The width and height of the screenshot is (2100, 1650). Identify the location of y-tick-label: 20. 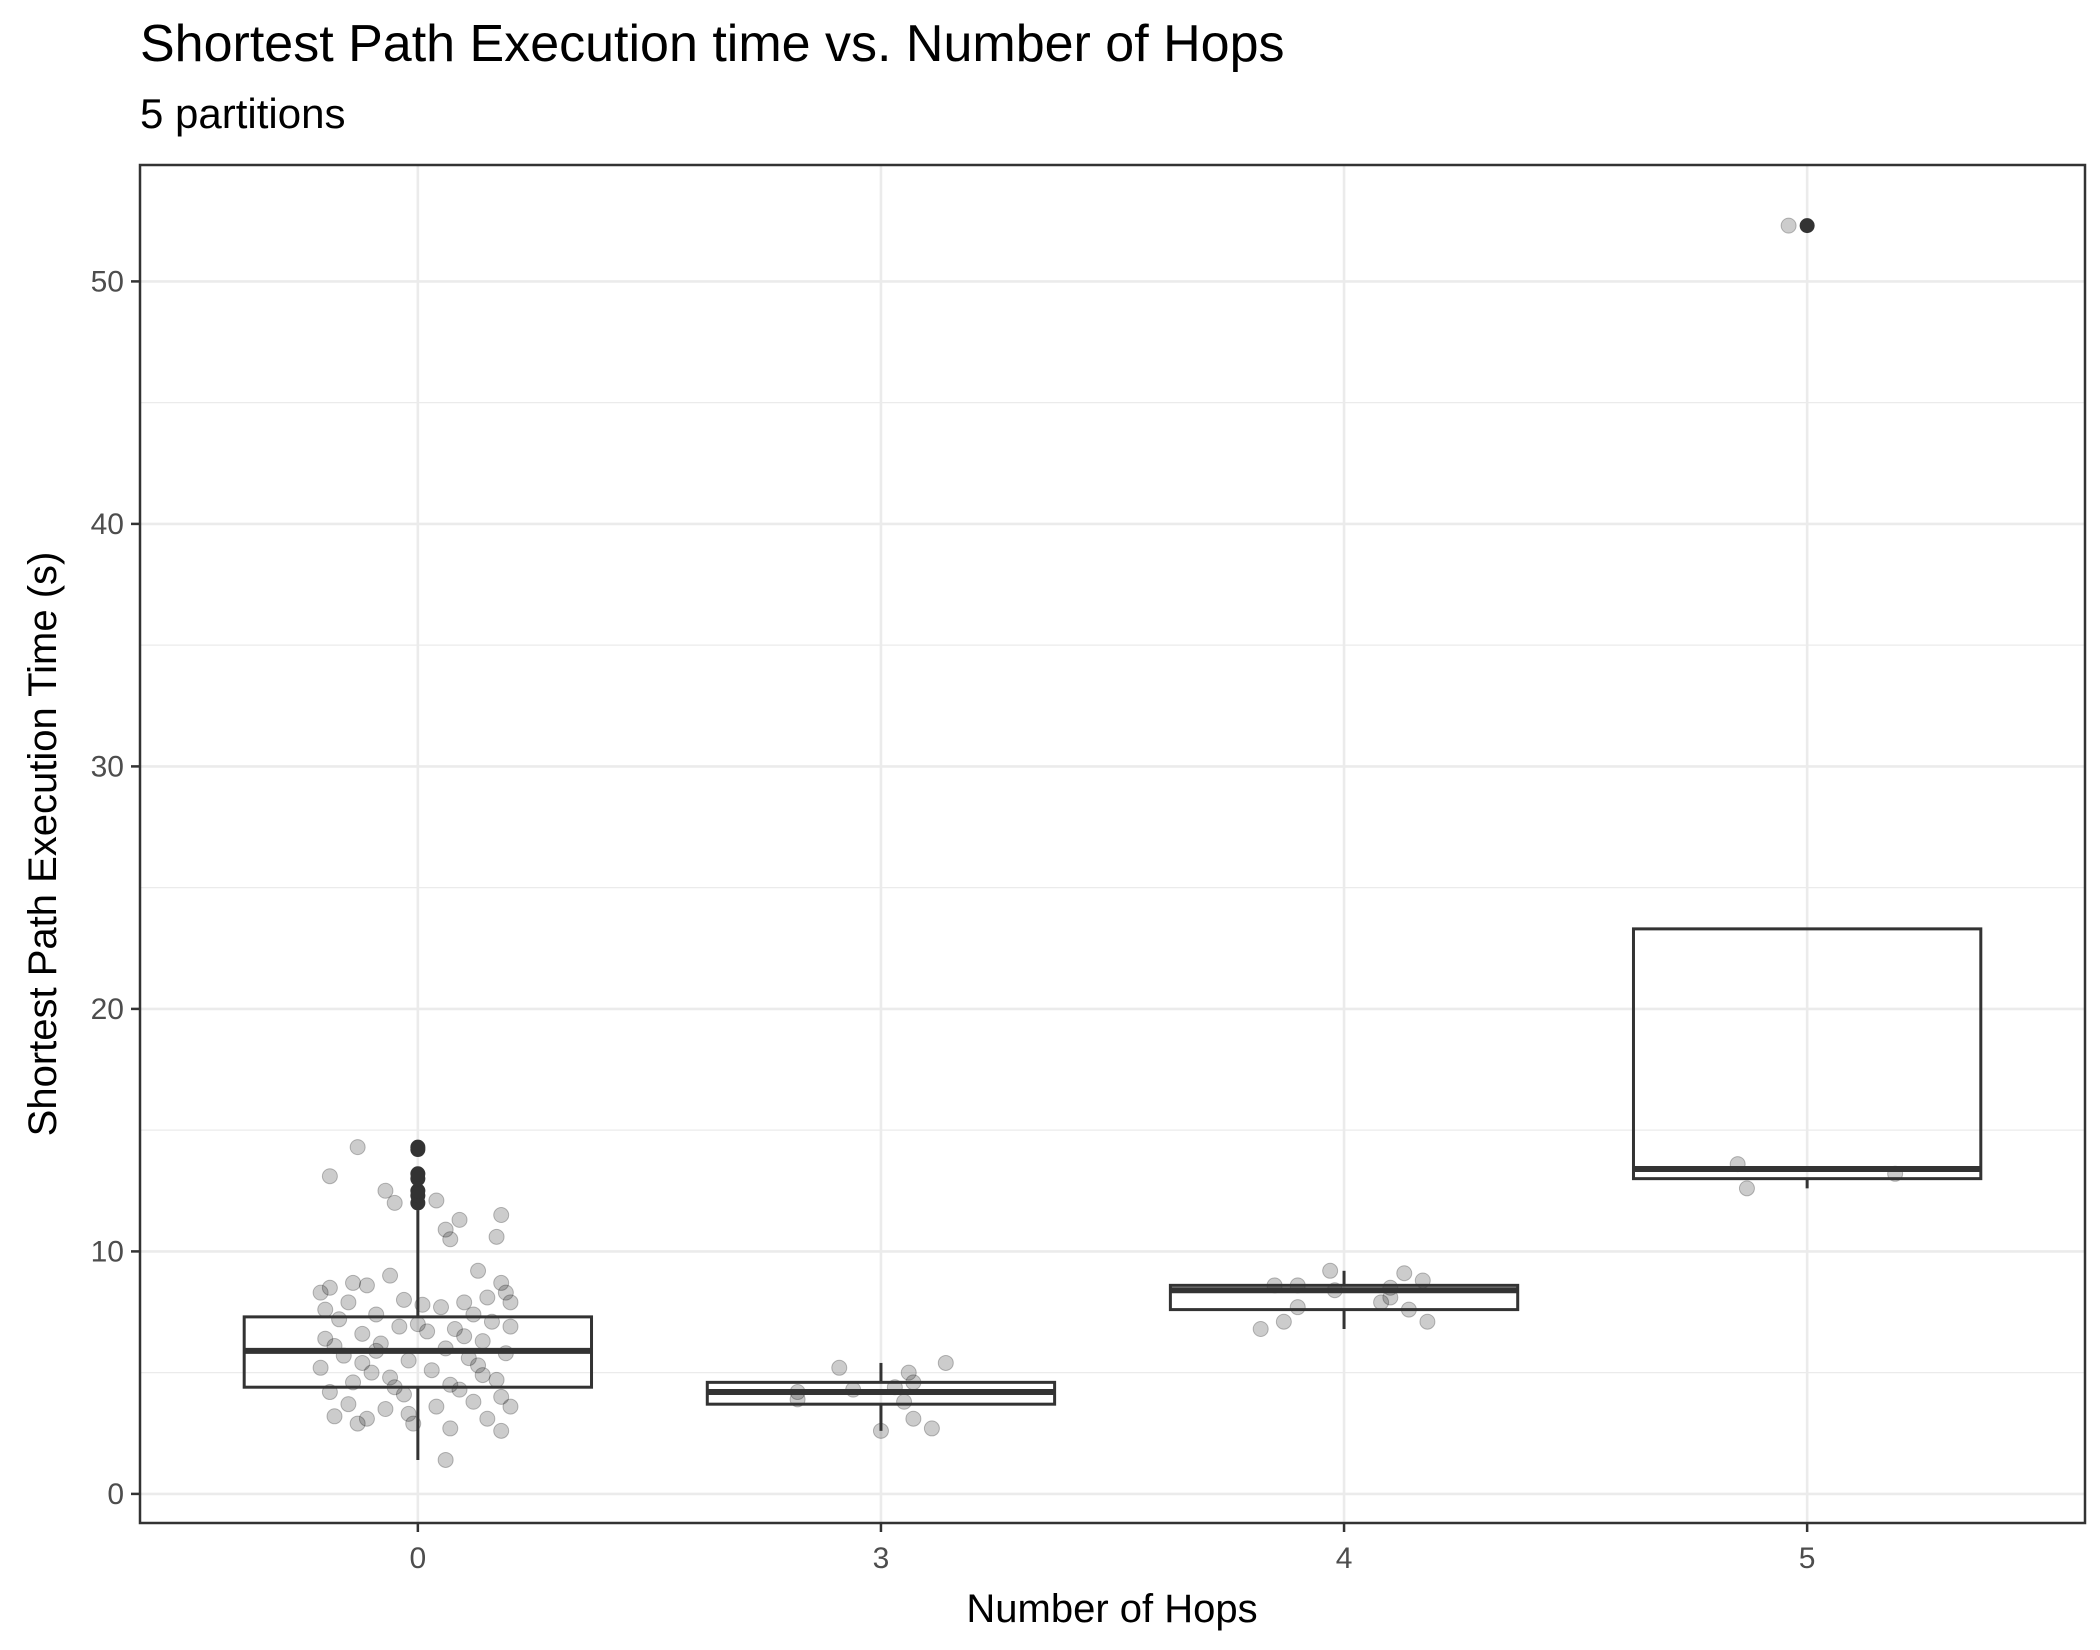
(107, 1009).